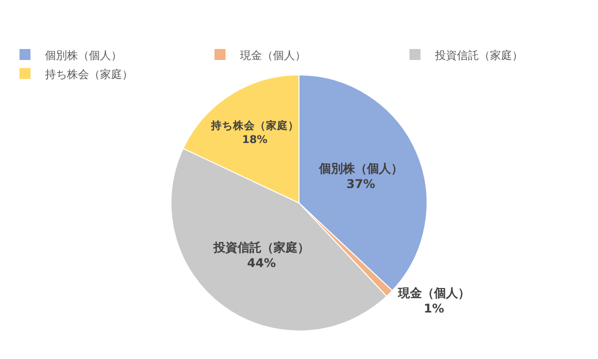  What do you see at coordinates (433, 293) in the screenshot?
I see `slice-label: 現金（個人）` at bounding box center [433, 293].